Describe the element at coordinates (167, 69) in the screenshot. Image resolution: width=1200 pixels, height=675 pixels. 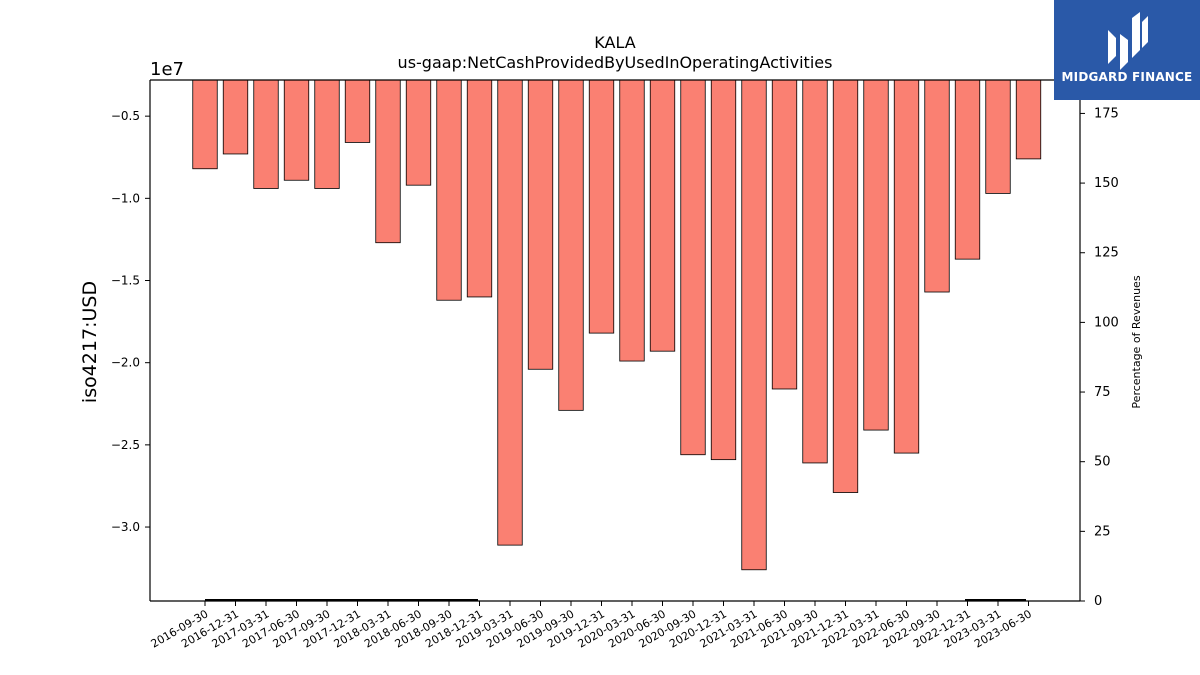
I see `y-offset-text: 1e7` at that location.